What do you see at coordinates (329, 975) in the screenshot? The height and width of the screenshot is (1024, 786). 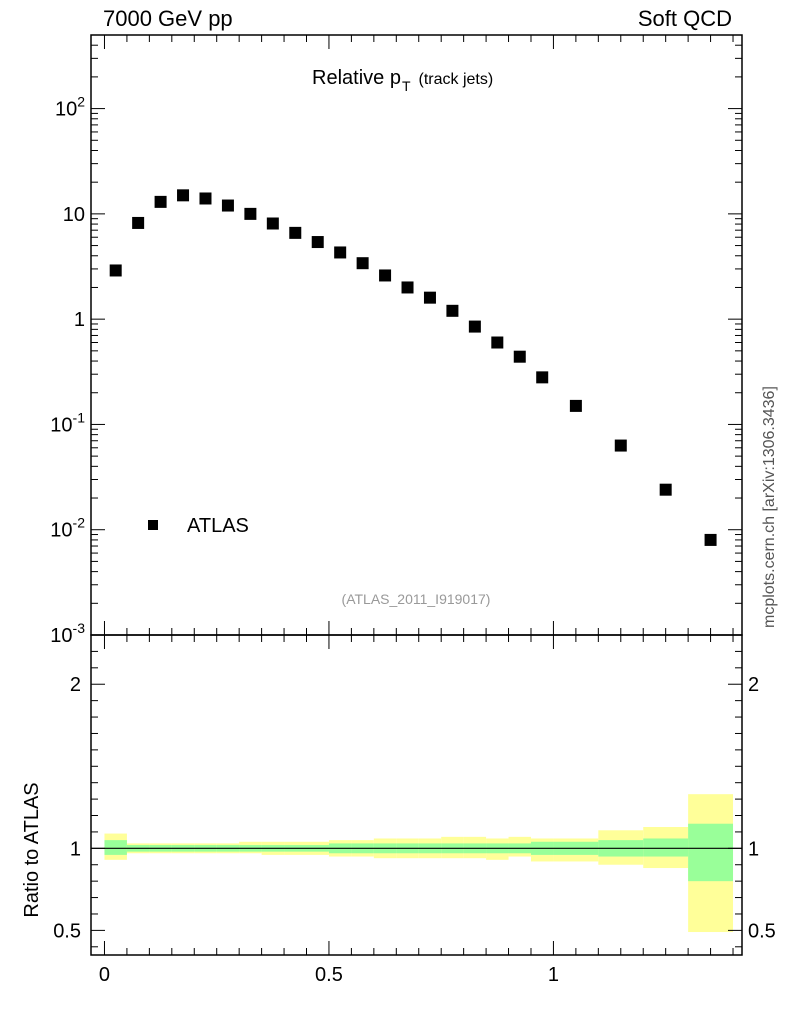 I see `x-tick-label: 0.5` at bounding box center [329, 975].